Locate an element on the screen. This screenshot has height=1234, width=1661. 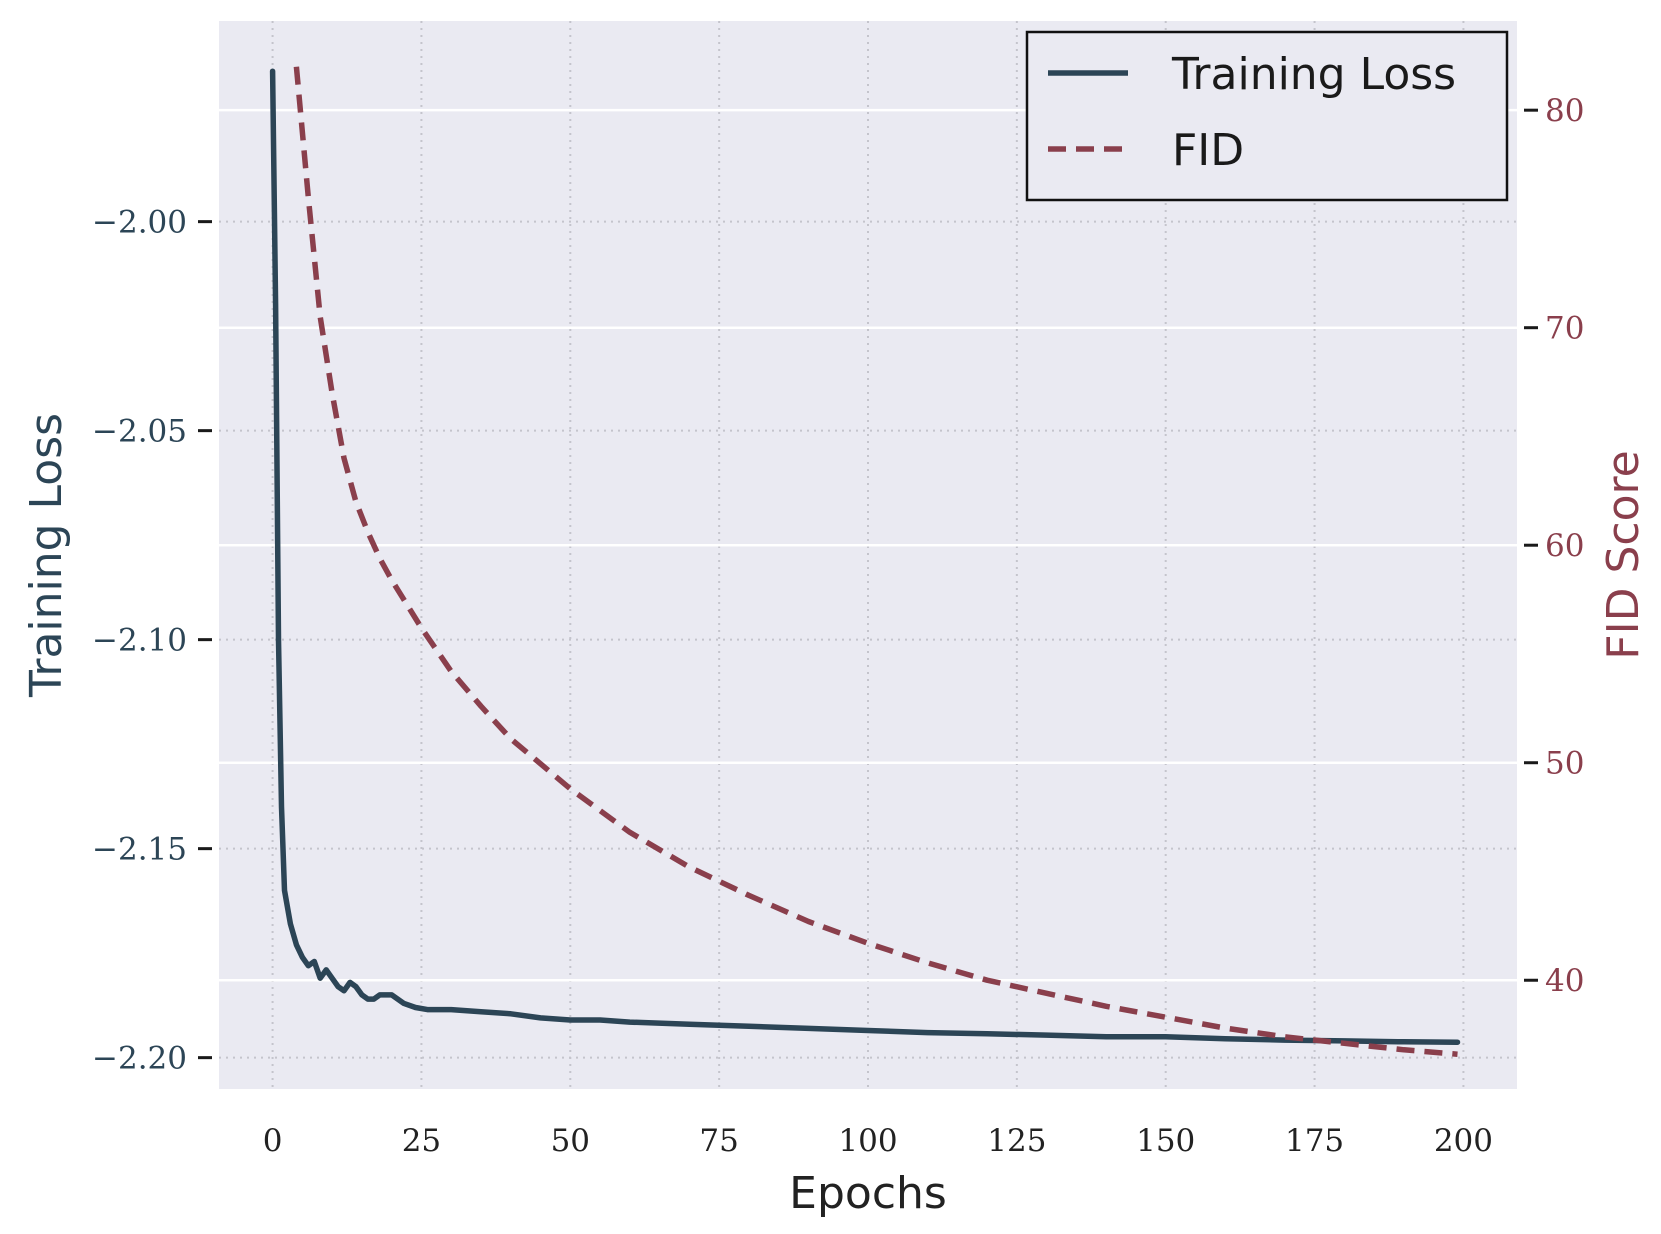
x-tick-label: 75 is located at coordinates (718, 1141).